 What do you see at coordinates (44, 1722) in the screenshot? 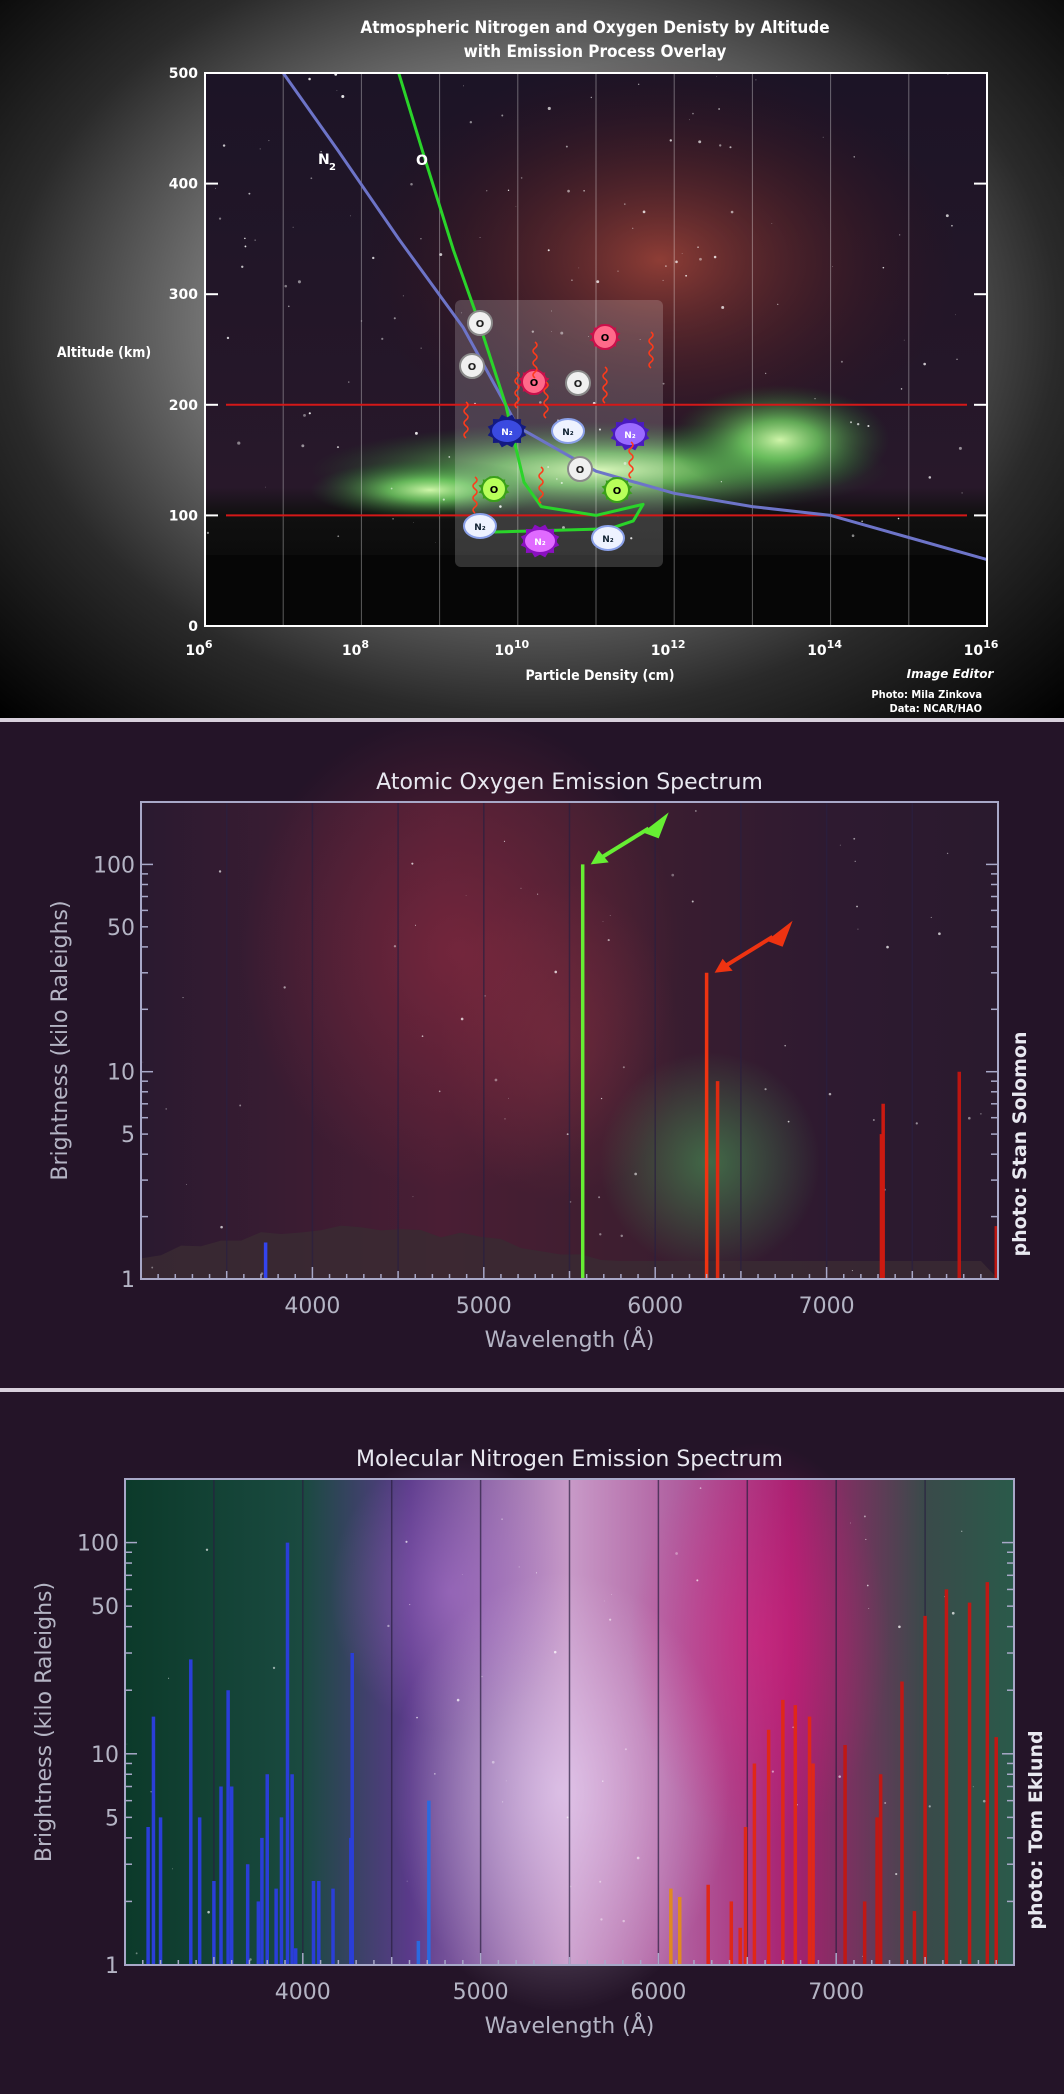
I see `y-axis-label: Brightness (kilo Raleighs)` at bounding box center [44, 1722].